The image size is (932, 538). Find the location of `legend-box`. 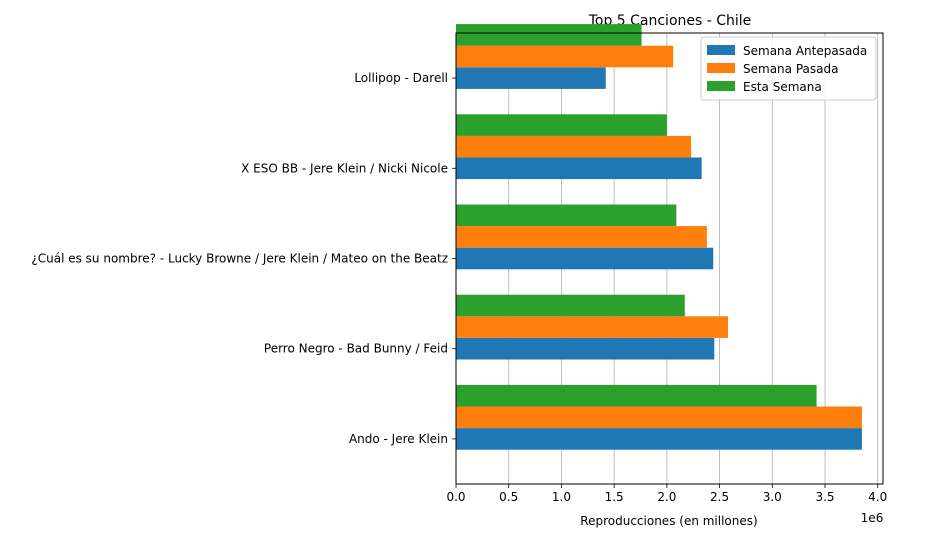

legend-box is located at coordinates (788, 68).